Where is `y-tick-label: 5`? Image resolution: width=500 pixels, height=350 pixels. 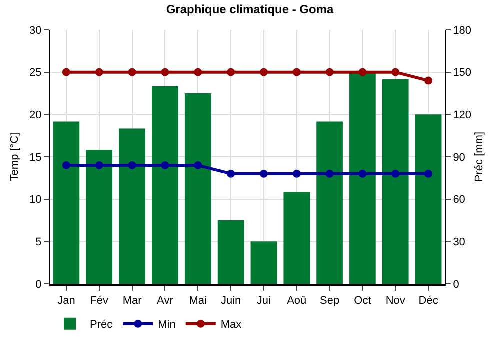 y-tick-label: 5 is located at coordinates (39, 242).